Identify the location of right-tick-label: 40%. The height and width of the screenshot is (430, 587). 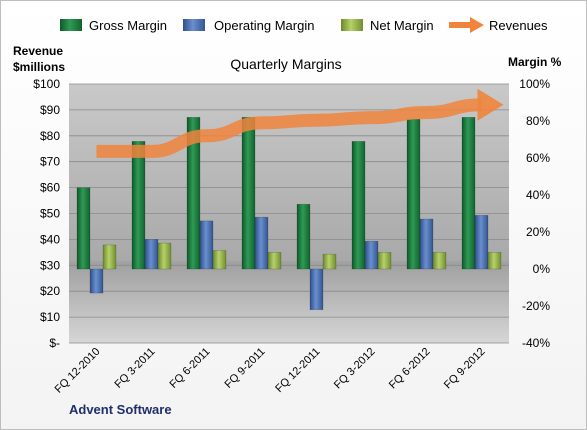
(538, 195).